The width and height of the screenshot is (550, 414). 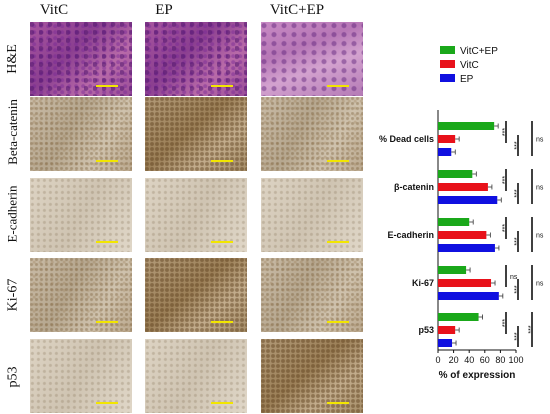 I want to click on category-label-1: β-catenin, so click(x=414, y=187).